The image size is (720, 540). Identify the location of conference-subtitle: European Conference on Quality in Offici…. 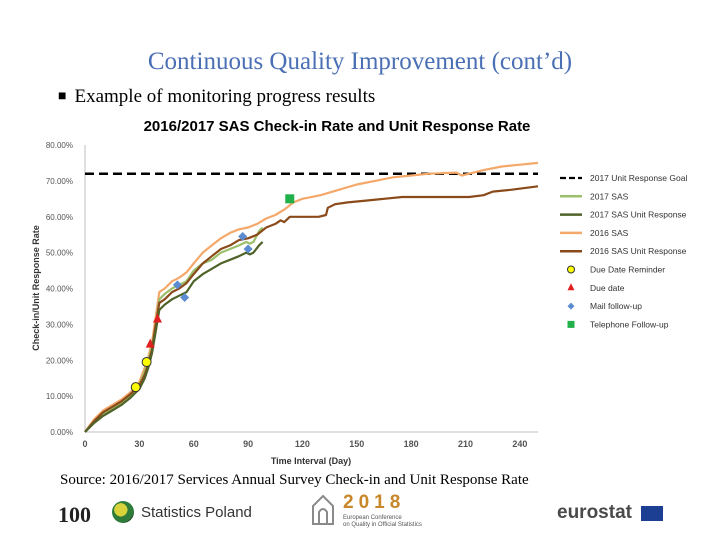
(382, 522).